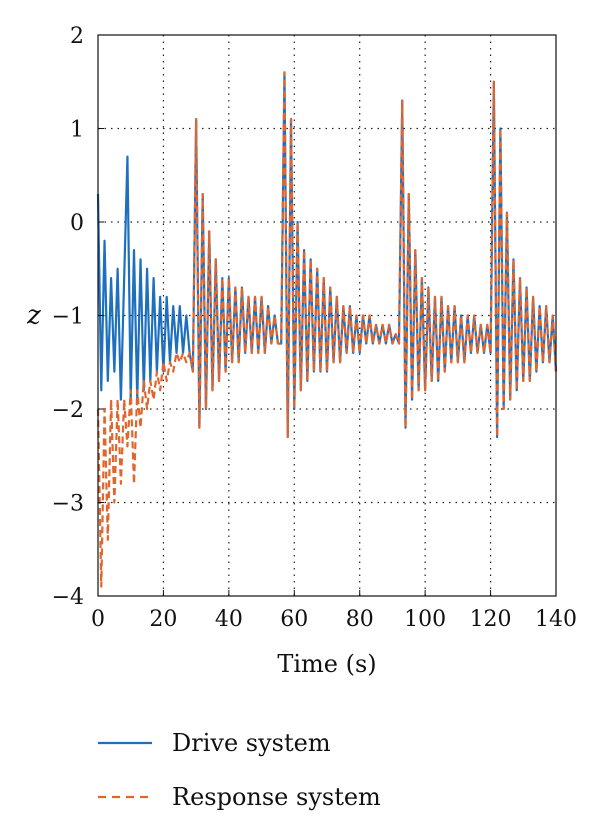 The width and height of the screenshot is (600, 834). What do you see at coordinates (276, 797) in the screenshot?
I see `legend-label-response: Response system` at bounding box center [276, 797].